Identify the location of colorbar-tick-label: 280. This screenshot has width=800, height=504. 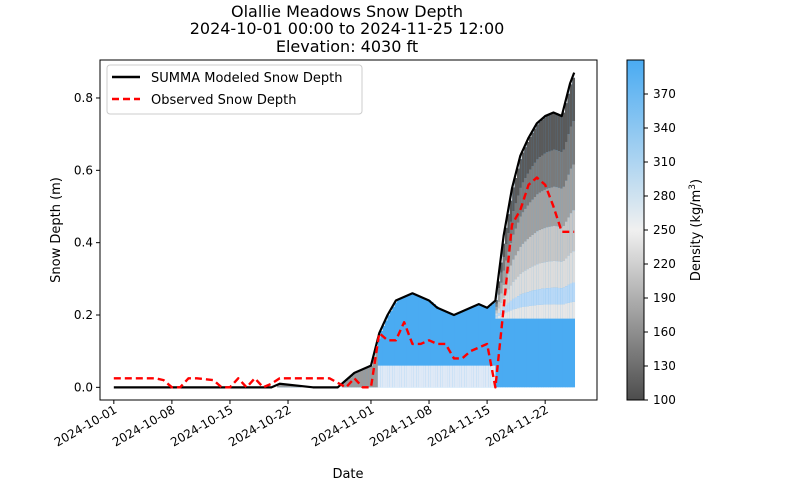
(664, 196).